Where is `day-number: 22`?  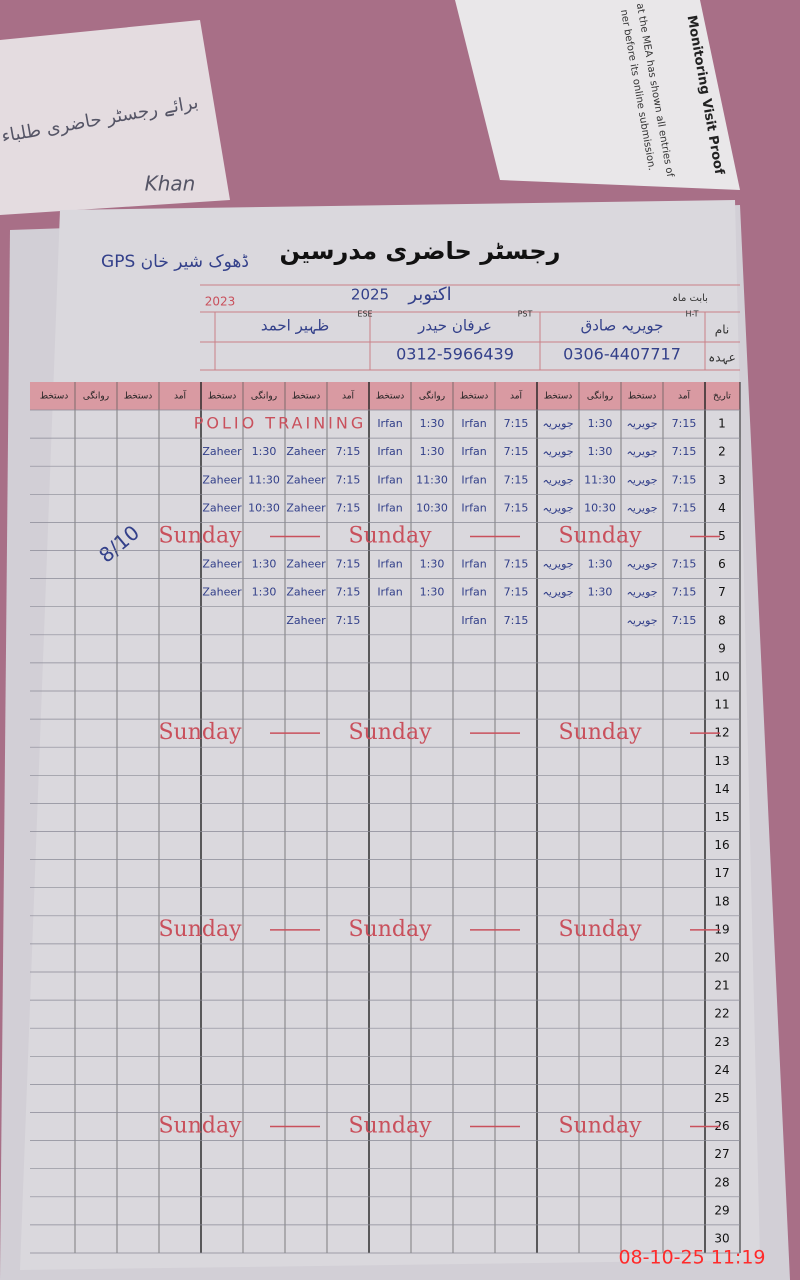 day-number: 22 is located at coordinates (721, 1014).